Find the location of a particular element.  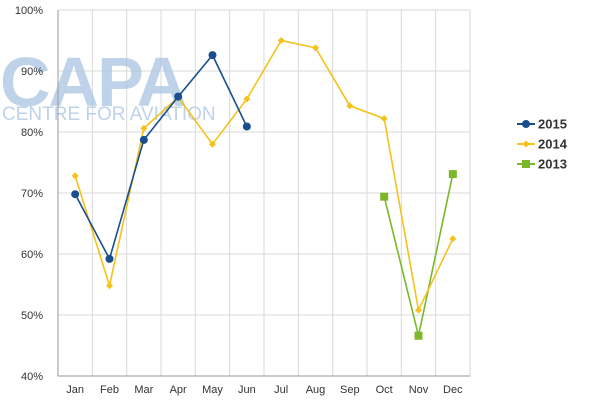

x-tick-label: Feb is located at coordinates (109, 390).